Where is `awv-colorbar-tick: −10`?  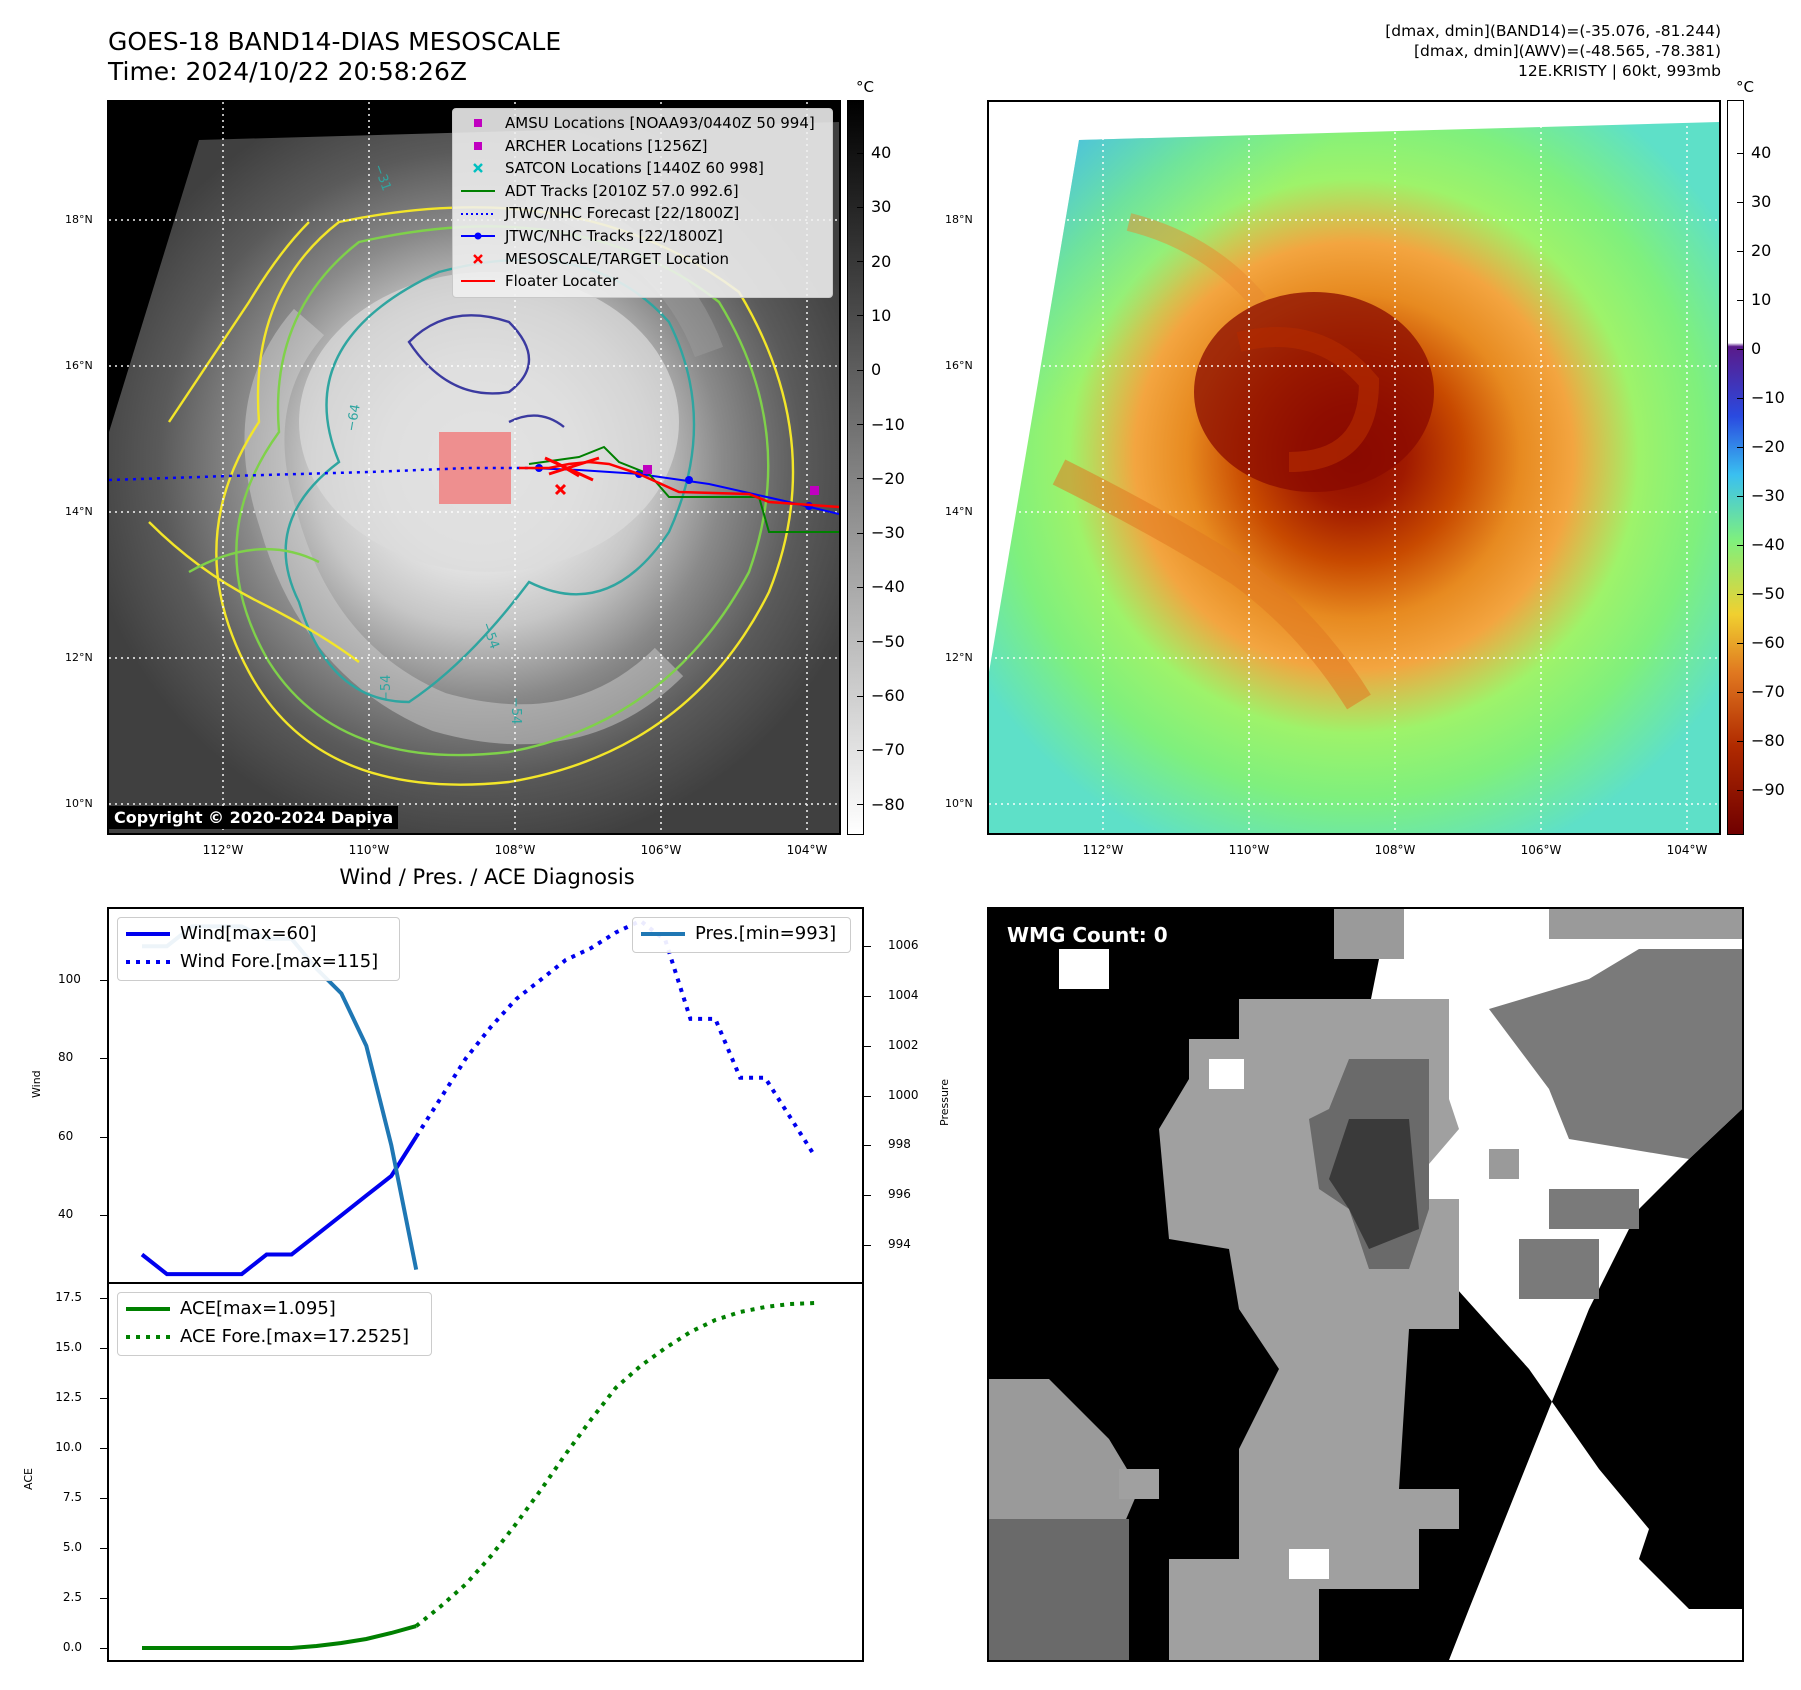
awv-colorbar-tick: −10 is located at coordinates (1761, 397).